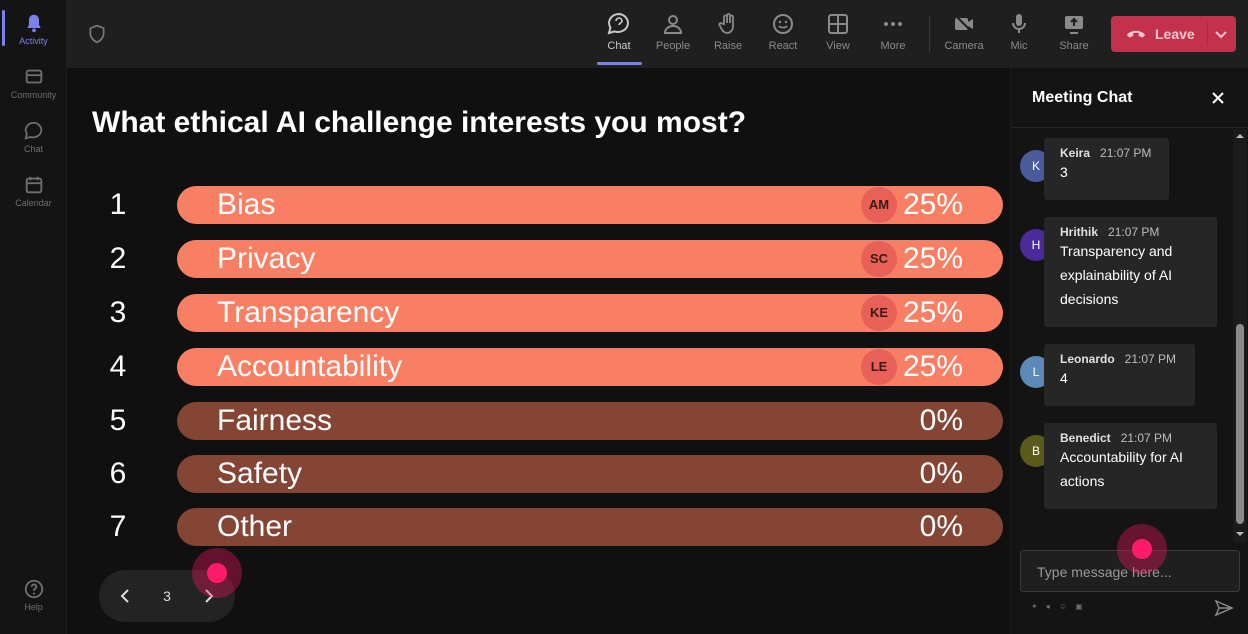 This screenshot has width=1248, height=634. What do you see at coordinates (1221, 34) in the screenshot?
I see `chevron-down-icon` at bounding box center [1221, 34].